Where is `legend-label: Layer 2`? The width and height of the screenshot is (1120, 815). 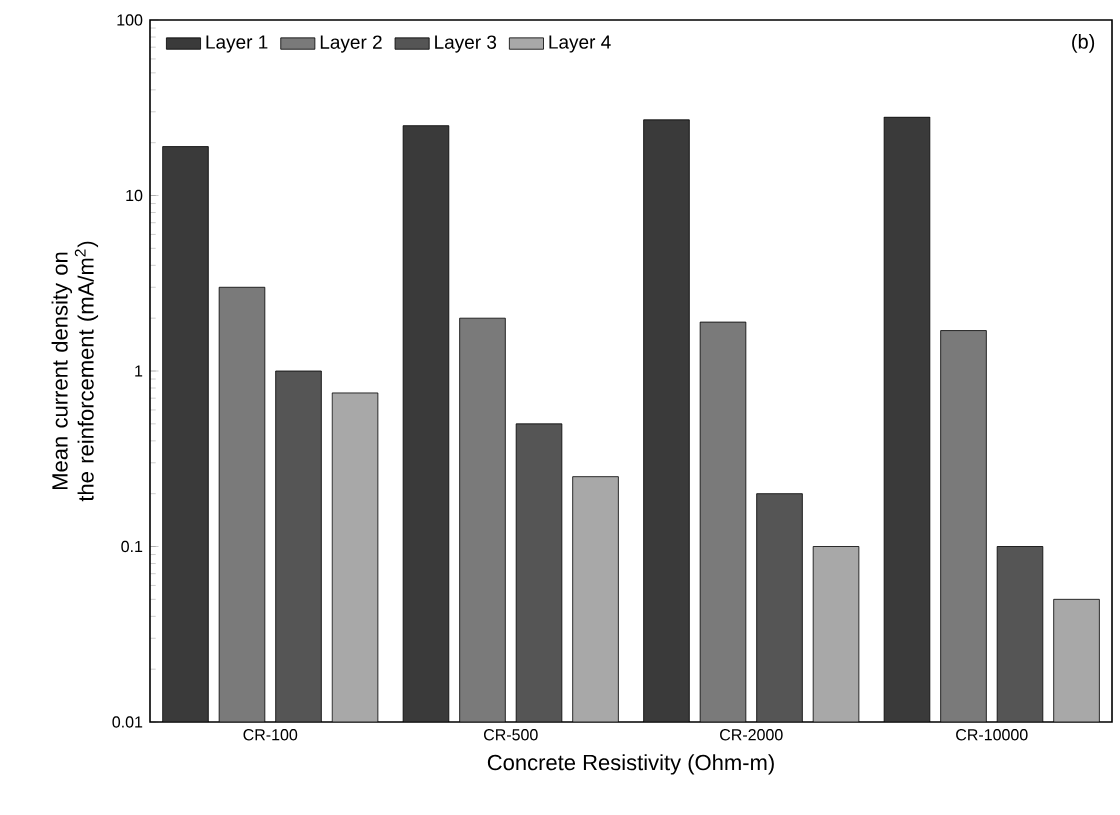
legend-label: Layer 2 is located at coordinates (351, 44).